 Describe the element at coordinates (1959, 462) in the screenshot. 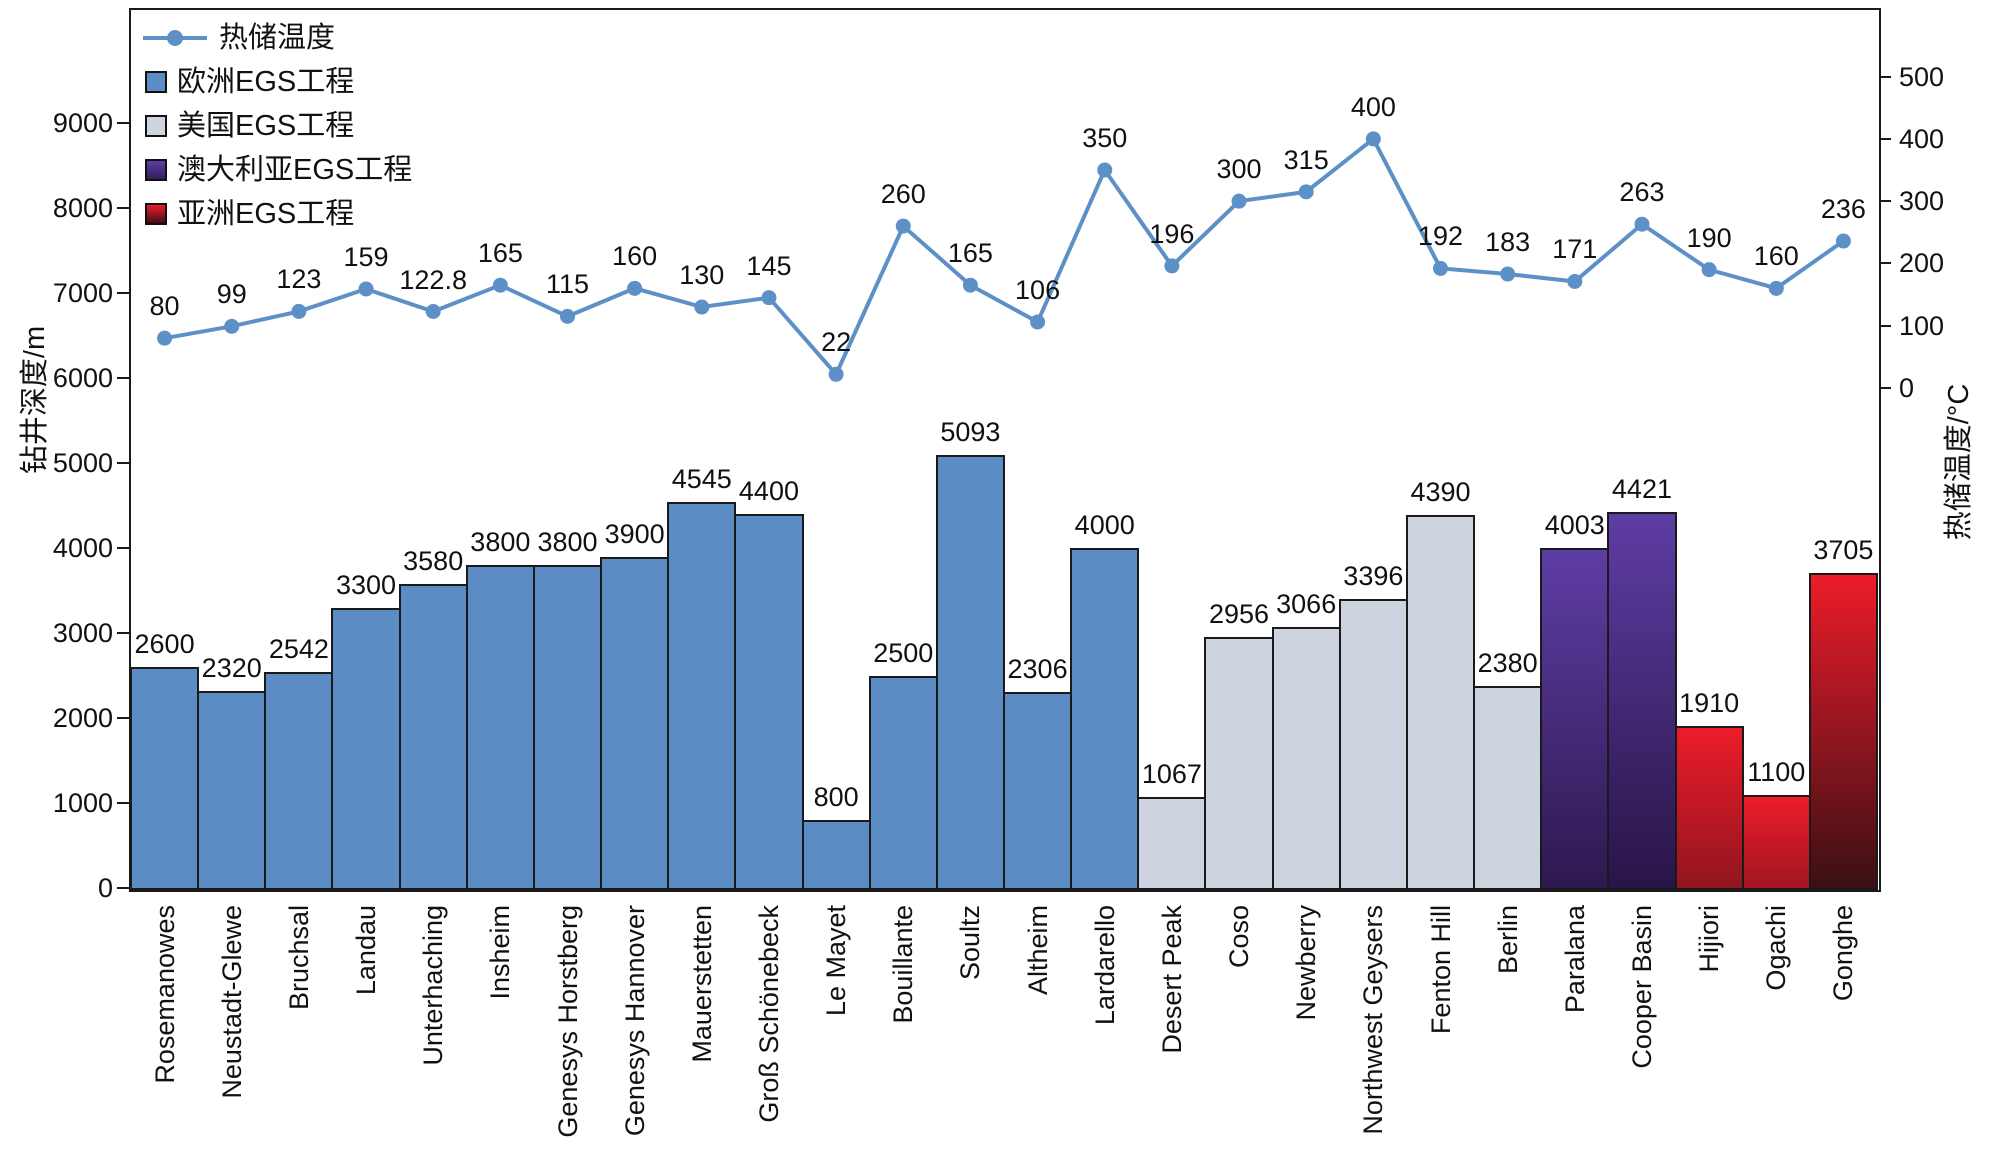

I see `right-axis-title: 热储温度/°C` at that location.